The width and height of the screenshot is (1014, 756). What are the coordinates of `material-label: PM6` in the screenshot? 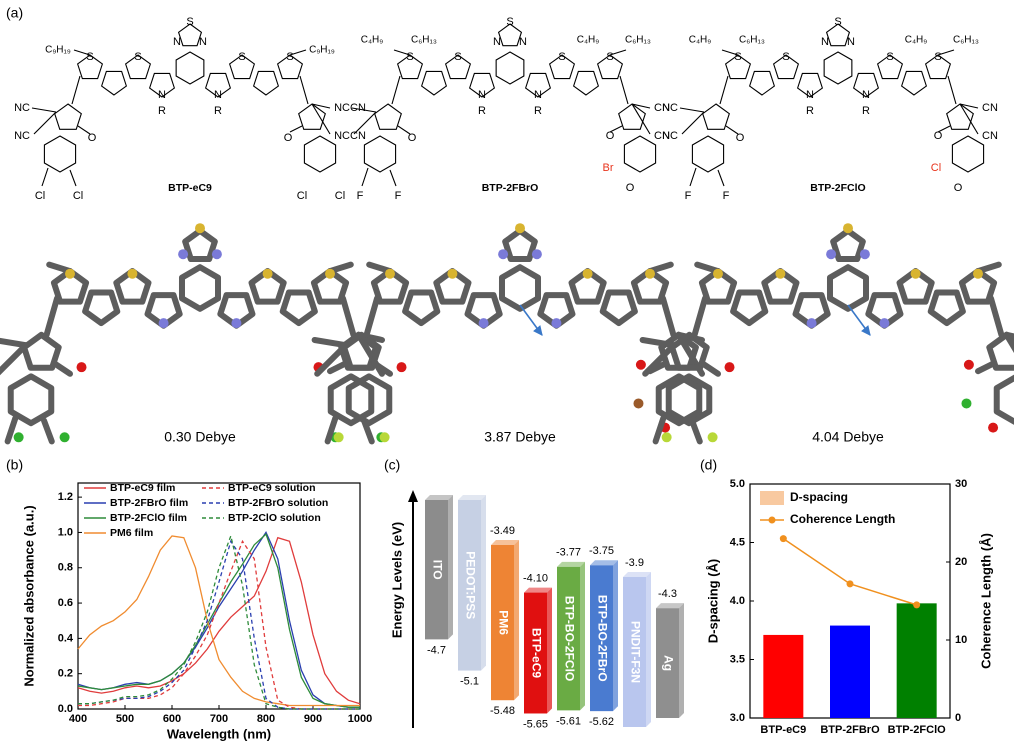 It's located at (503, 622).